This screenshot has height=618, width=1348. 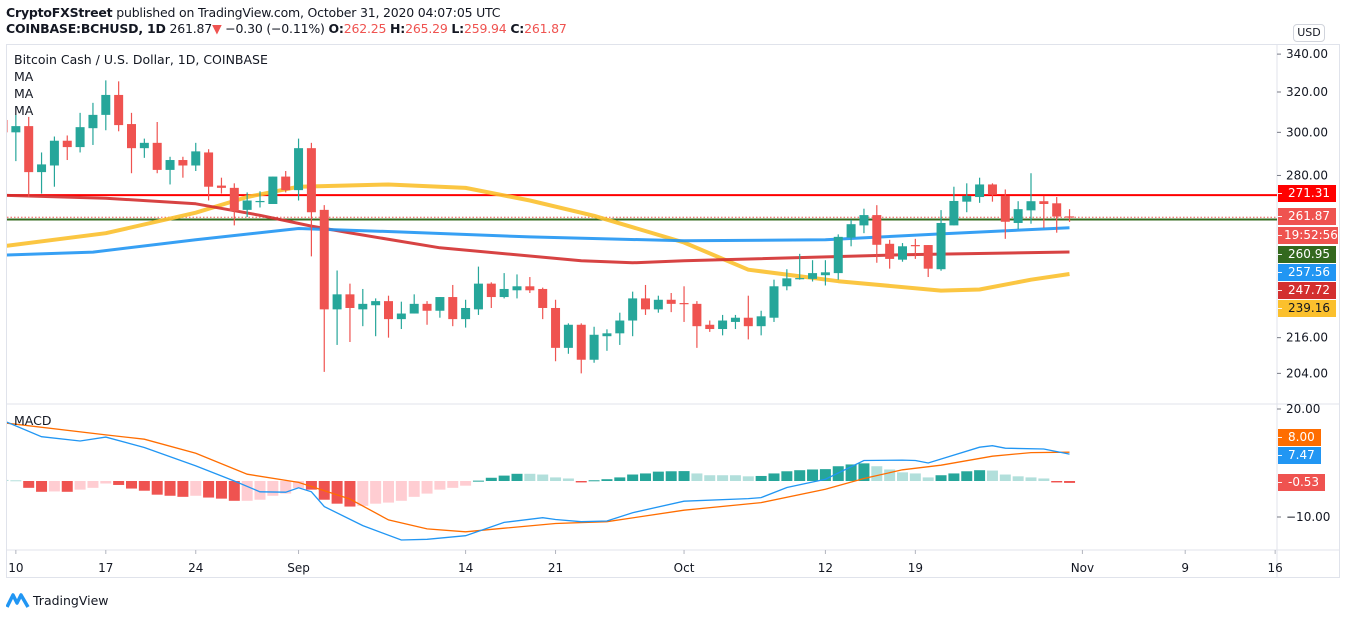 I want to click on down-arrow-icon: ▼, so click(x=217, y=28).